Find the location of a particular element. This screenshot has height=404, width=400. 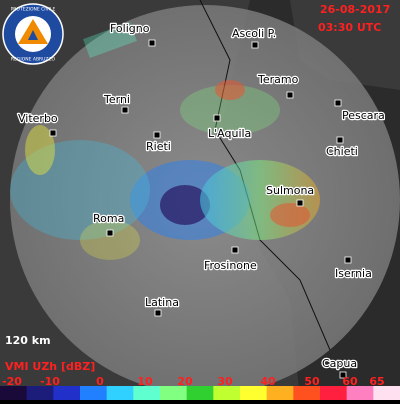

logo: PROTEZIONE CIVILE REGIONE ABRUZZO is located at coordinates (33, 34).